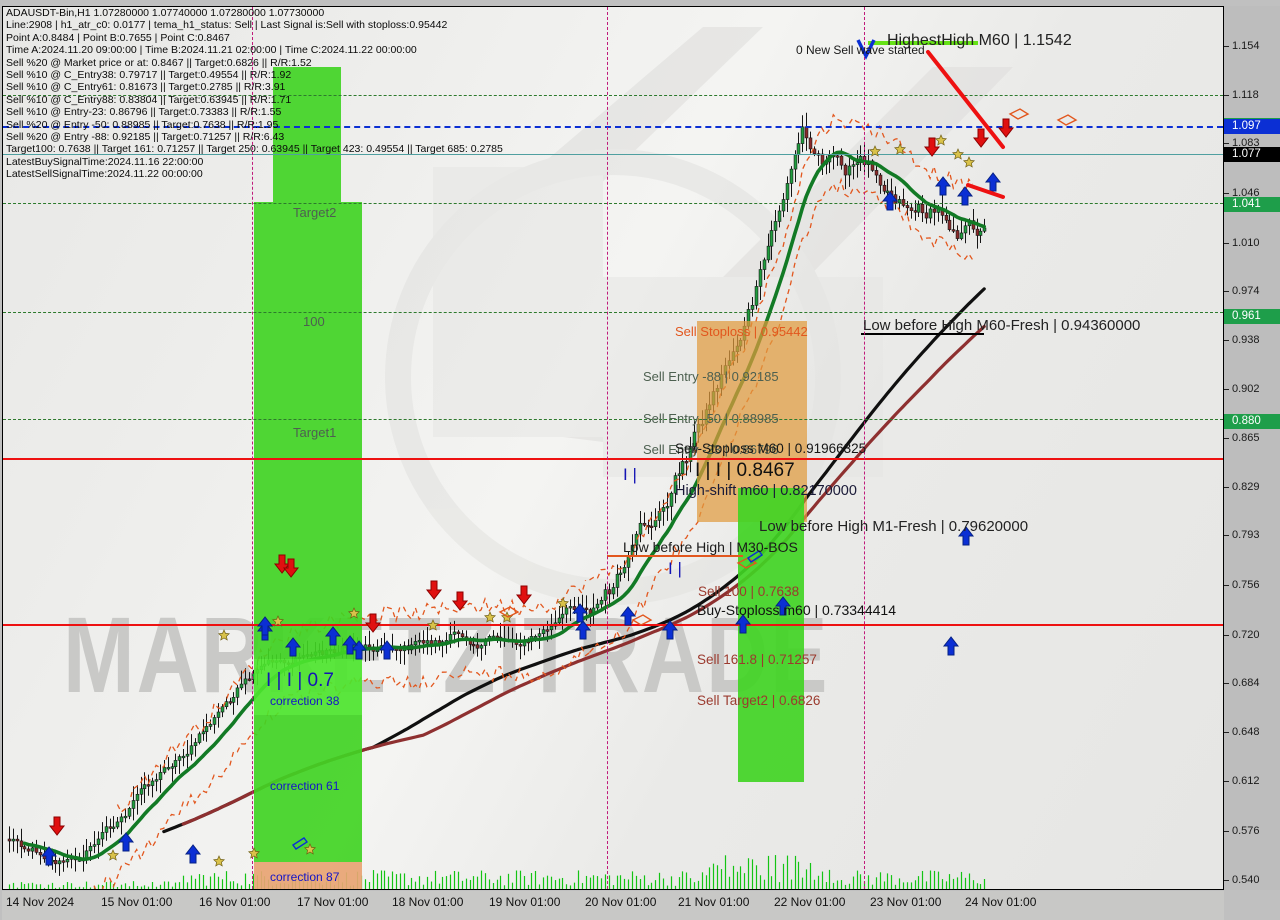 The width and height of the screenshot is (1280, 920). Describe the element at coordinates (1246, 732) in the screenshot. I see `price-label-14: 0.648` at that location.